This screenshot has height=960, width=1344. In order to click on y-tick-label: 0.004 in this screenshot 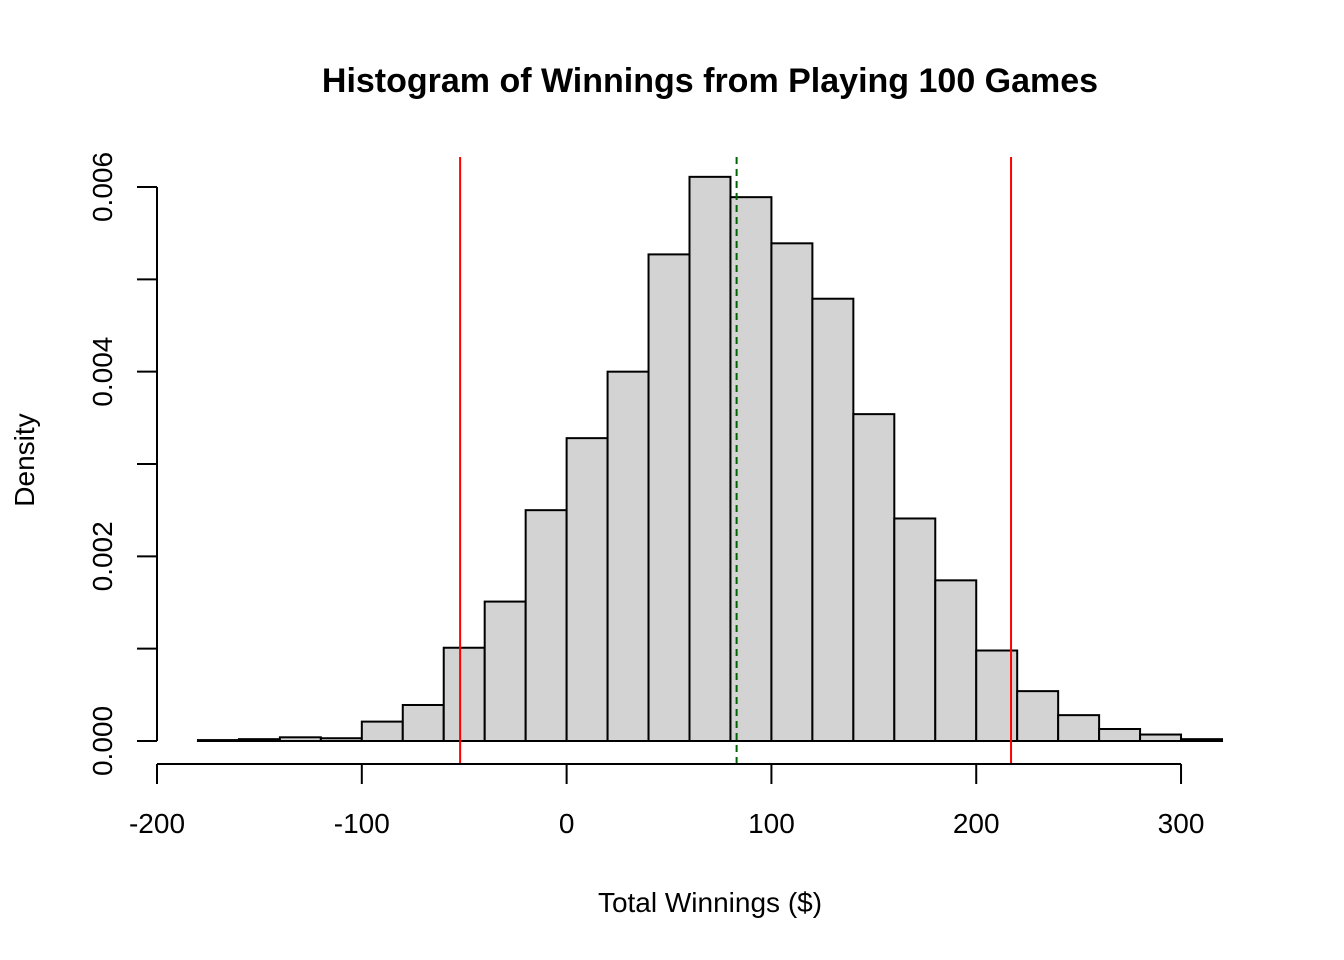, I will do `click(102, 372)`.